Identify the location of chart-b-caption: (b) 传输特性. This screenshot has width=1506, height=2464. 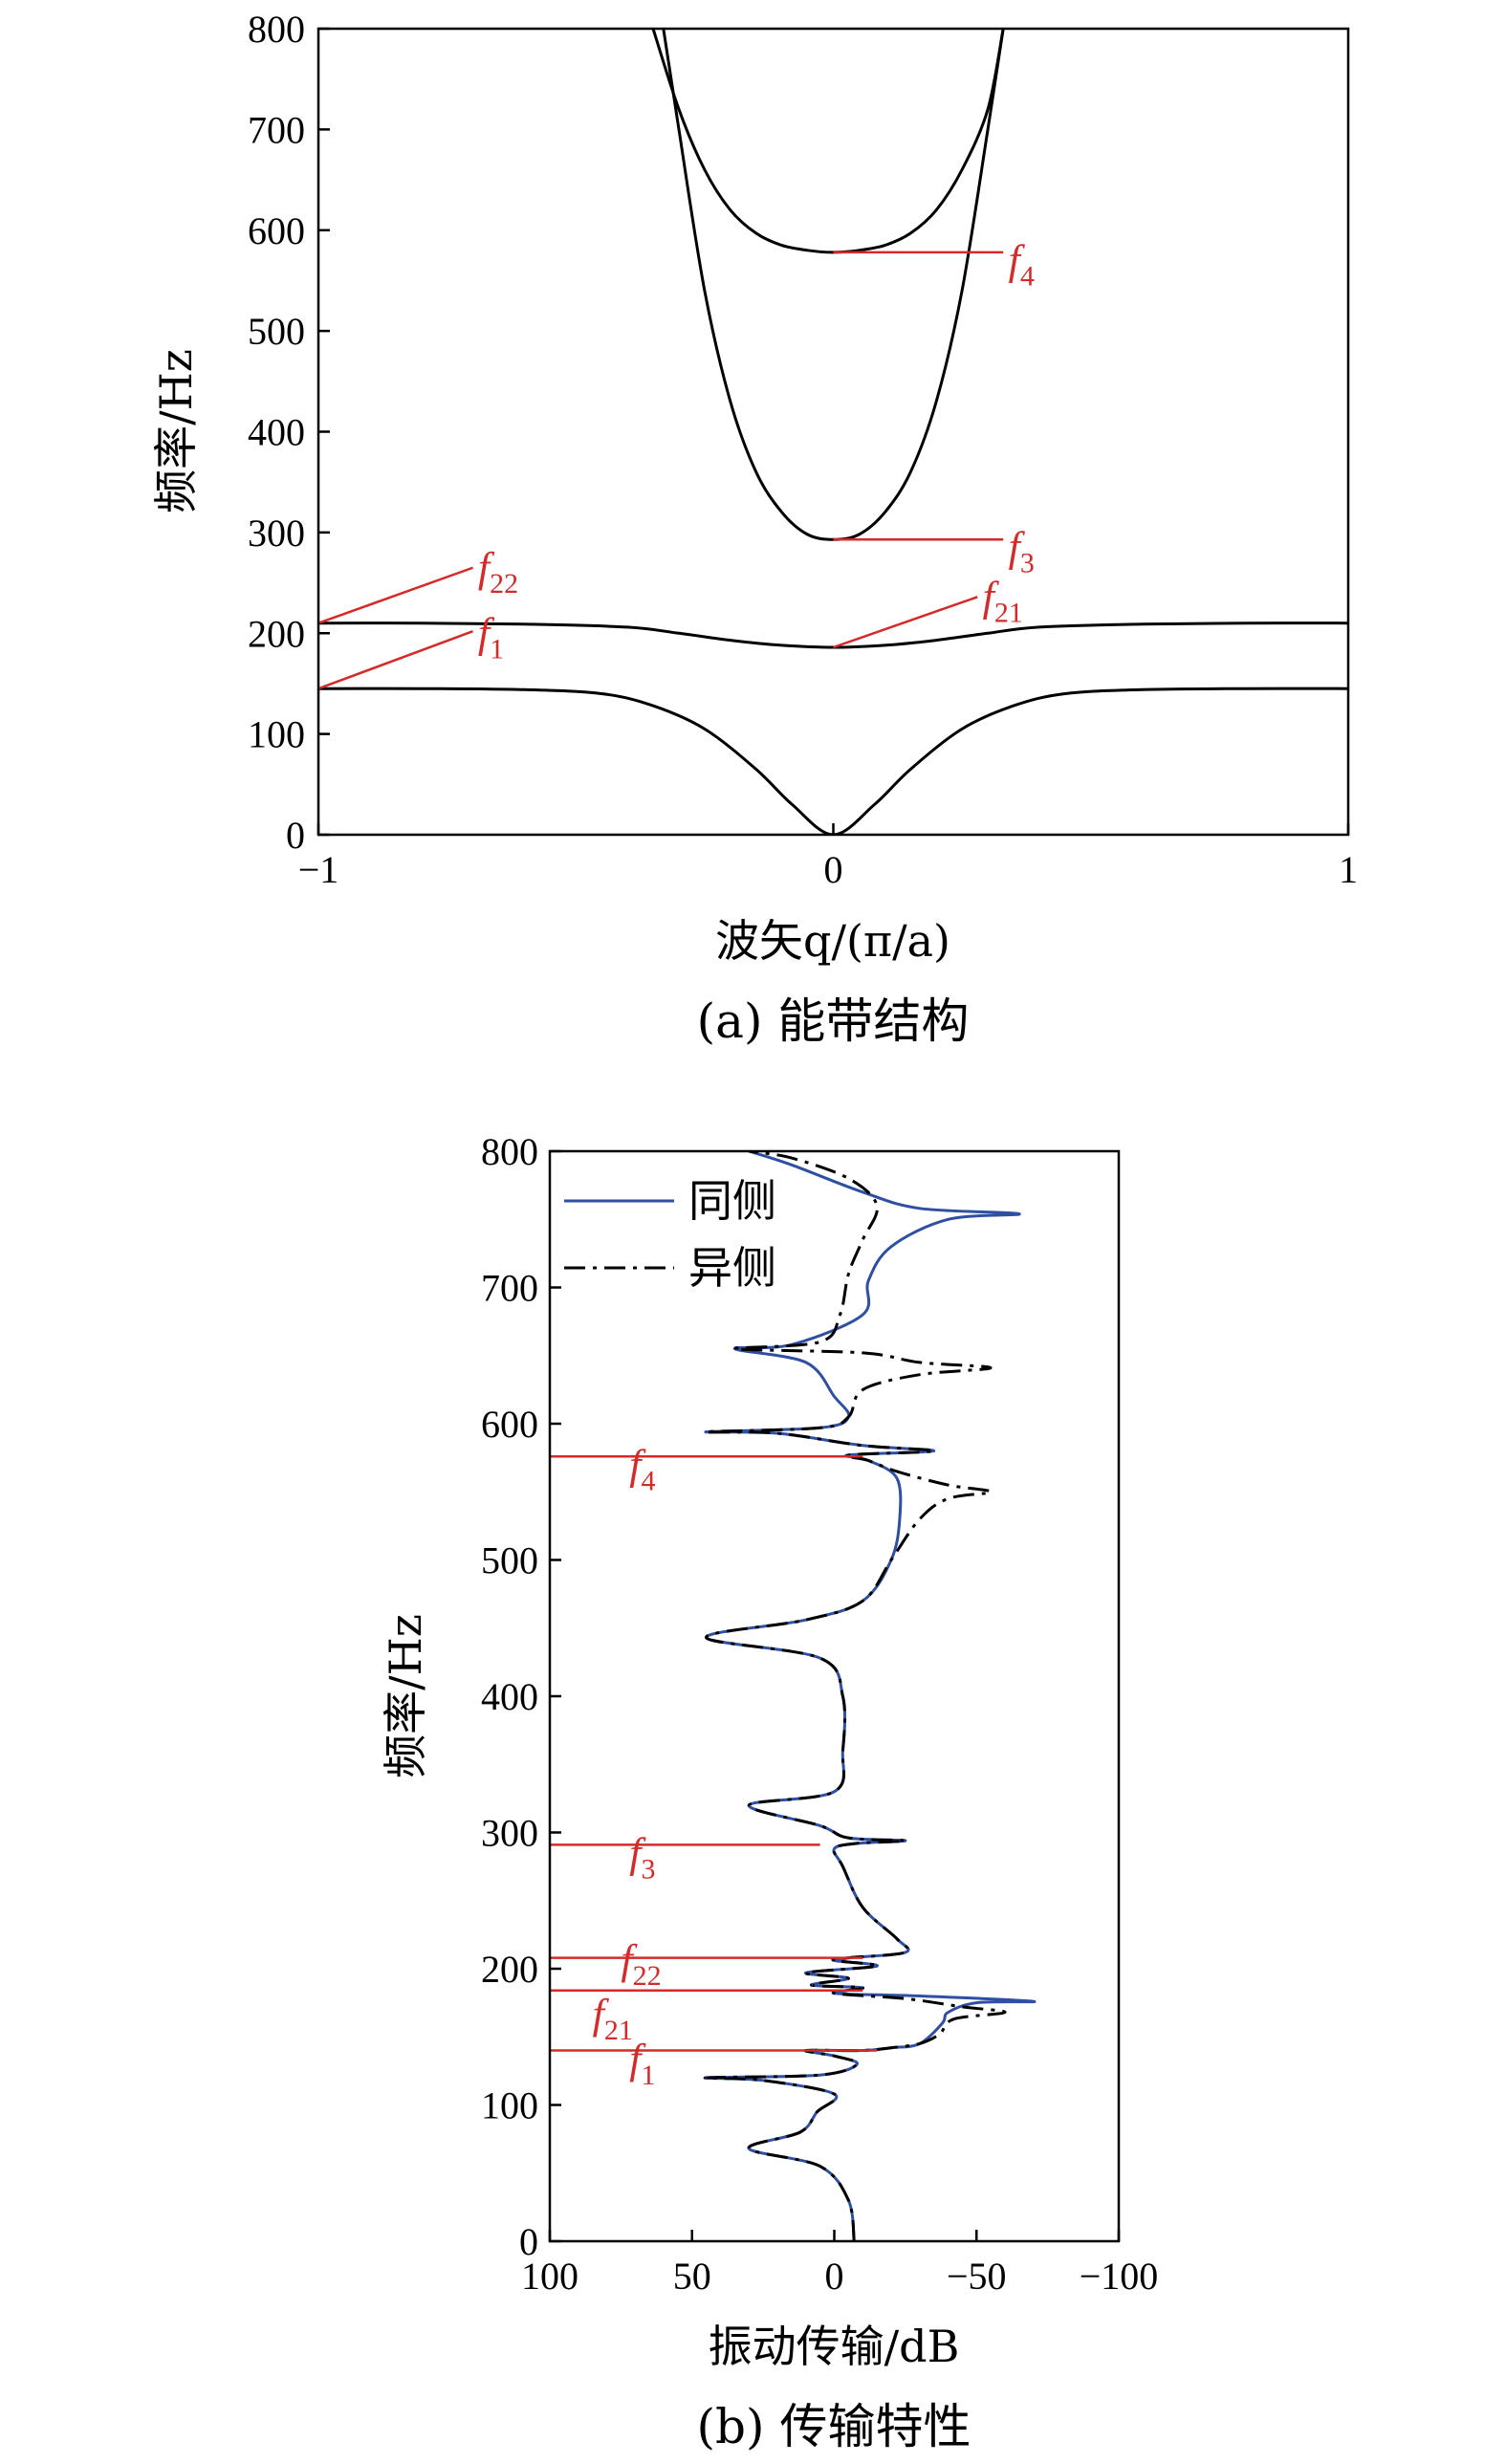
(834, 2426).